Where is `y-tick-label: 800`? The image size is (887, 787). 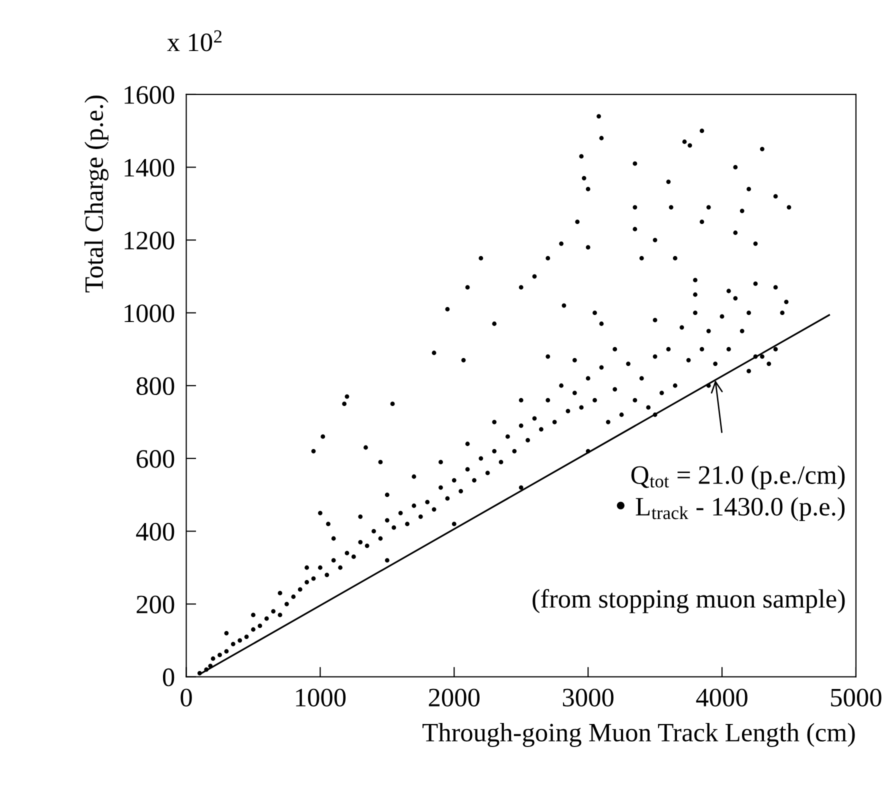
y-tick-label: 800 is located at coordinates (155, 386).